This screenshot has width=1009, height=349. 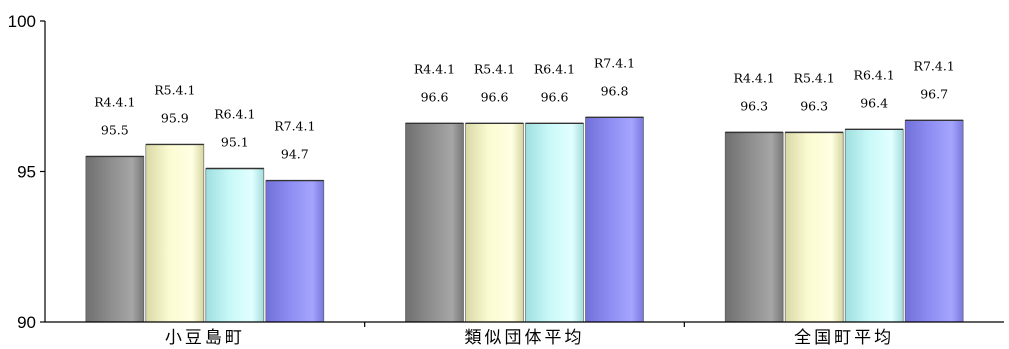 What do you see at coordinates (934, 93) in the screenshot?
I see `data-label-value: 96.7` at bounding box center [934, 93].